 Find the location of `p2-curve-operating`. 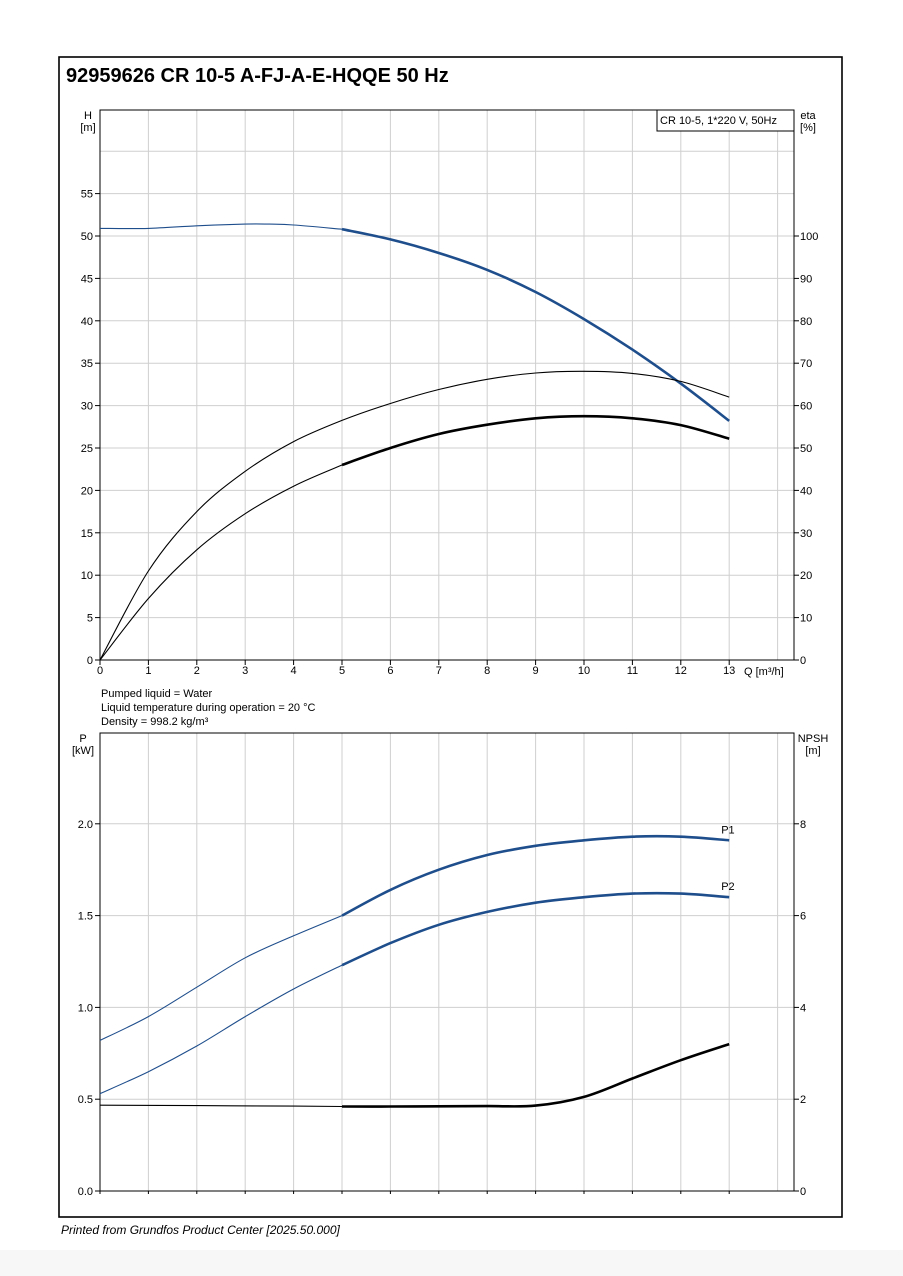

p2-curve-operating is located at coordinates (535, 929).